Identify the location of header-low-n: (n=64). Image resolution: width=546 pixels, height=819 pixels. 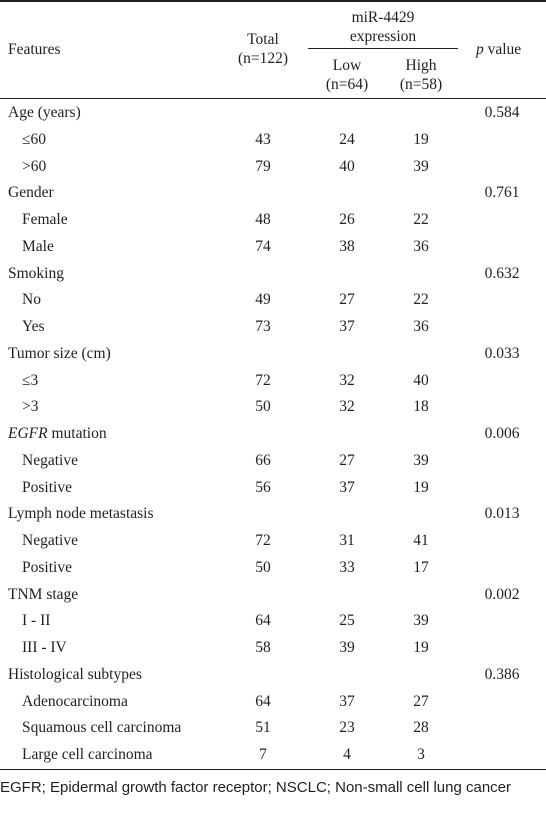
(347, 84).